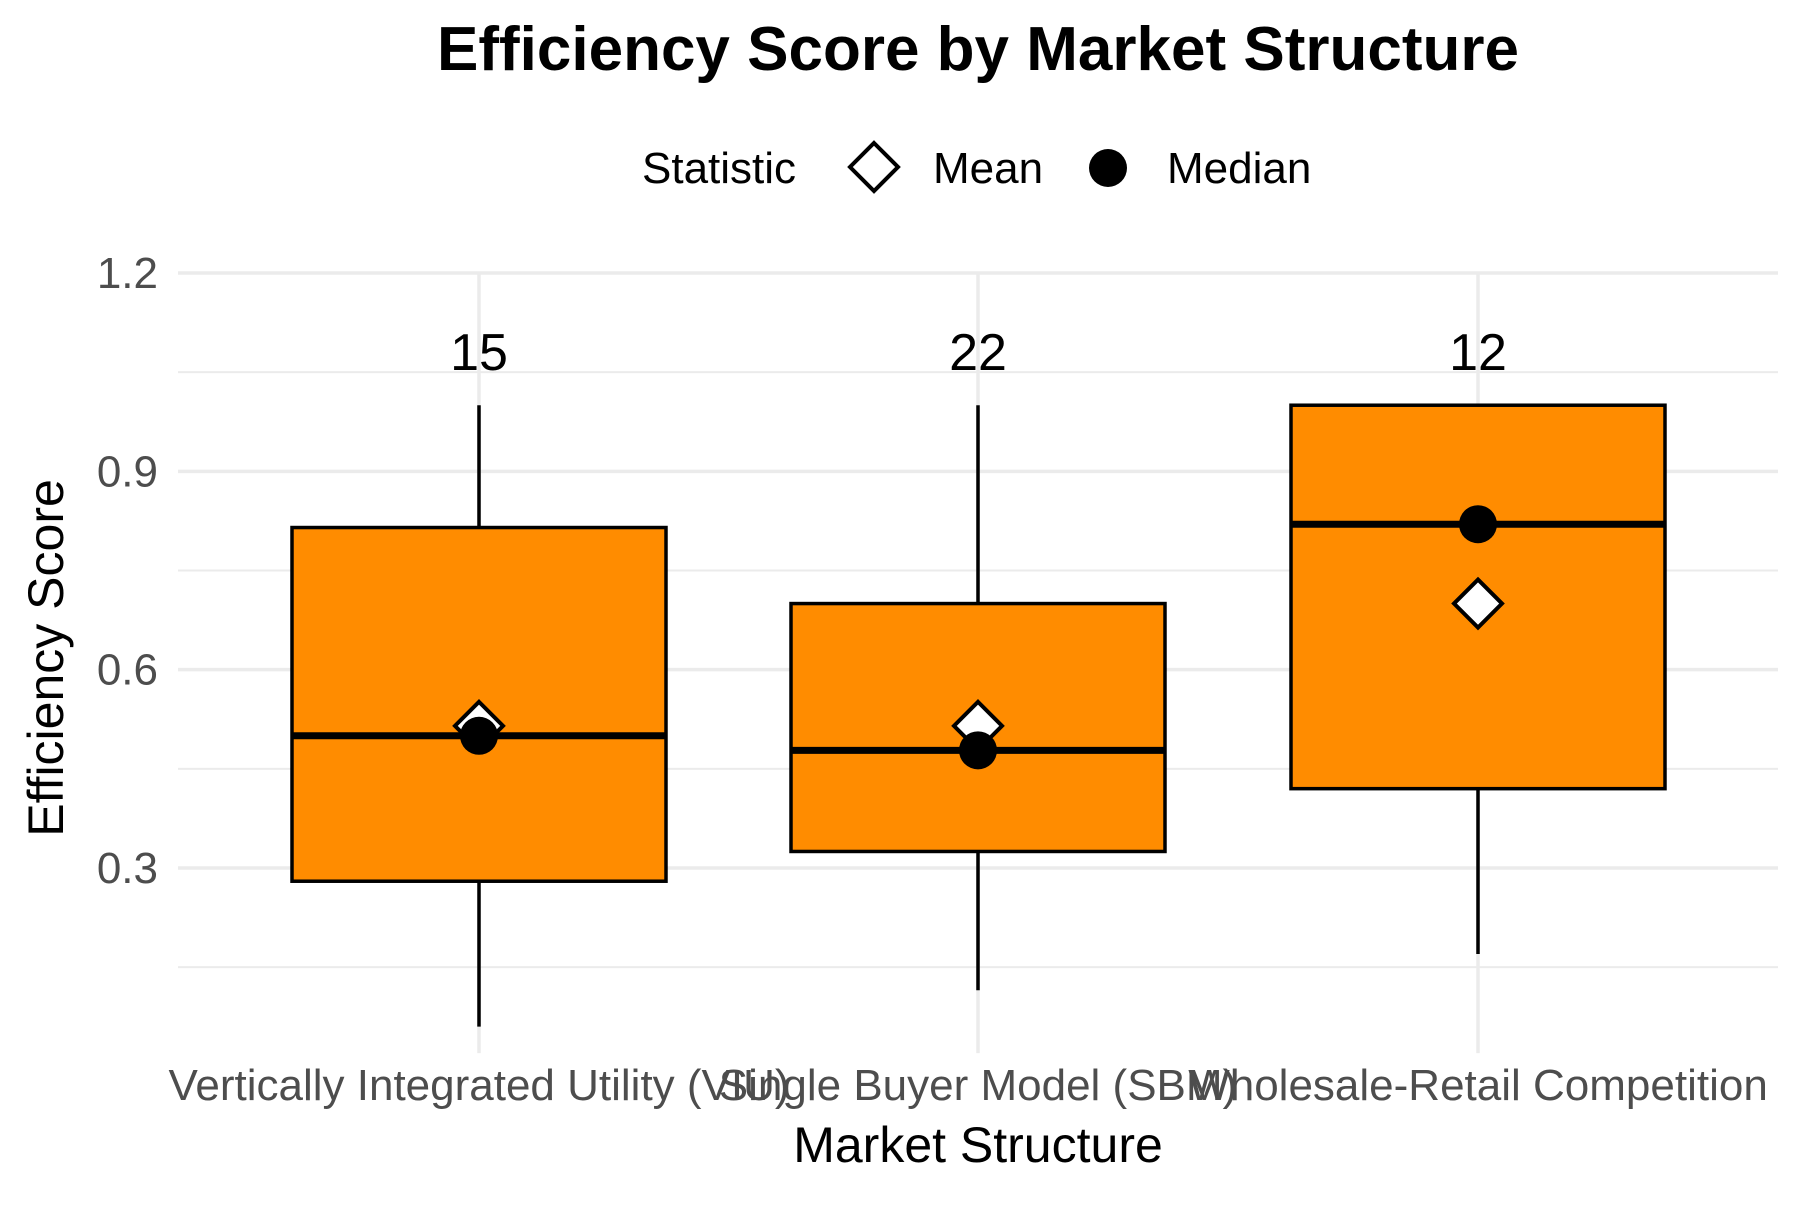 The height and width of the screenshot is (1205, 1800). I want to click on y-axis-ticks: 0.3 0.6 0.9 1.2, so click(127, 571).